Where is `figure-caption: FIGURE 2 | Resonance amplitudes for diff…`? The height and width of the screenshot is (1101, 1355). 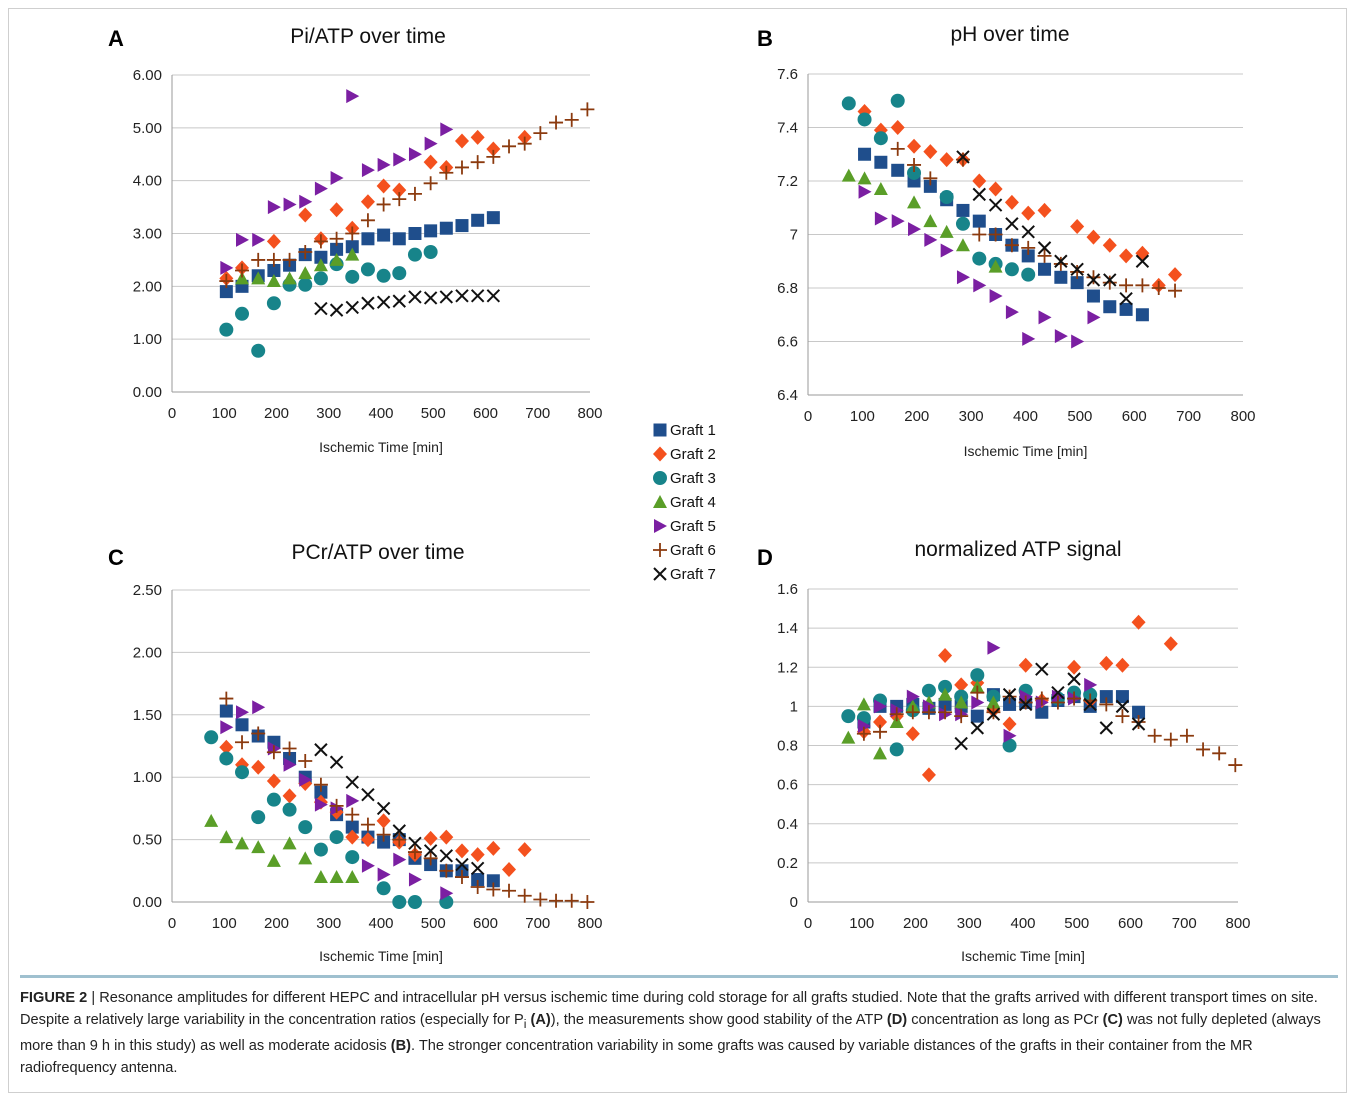
figure-caption: FIGURE 2 | Resonance amplitudes for diff… is located at coordinates (678, 1033).